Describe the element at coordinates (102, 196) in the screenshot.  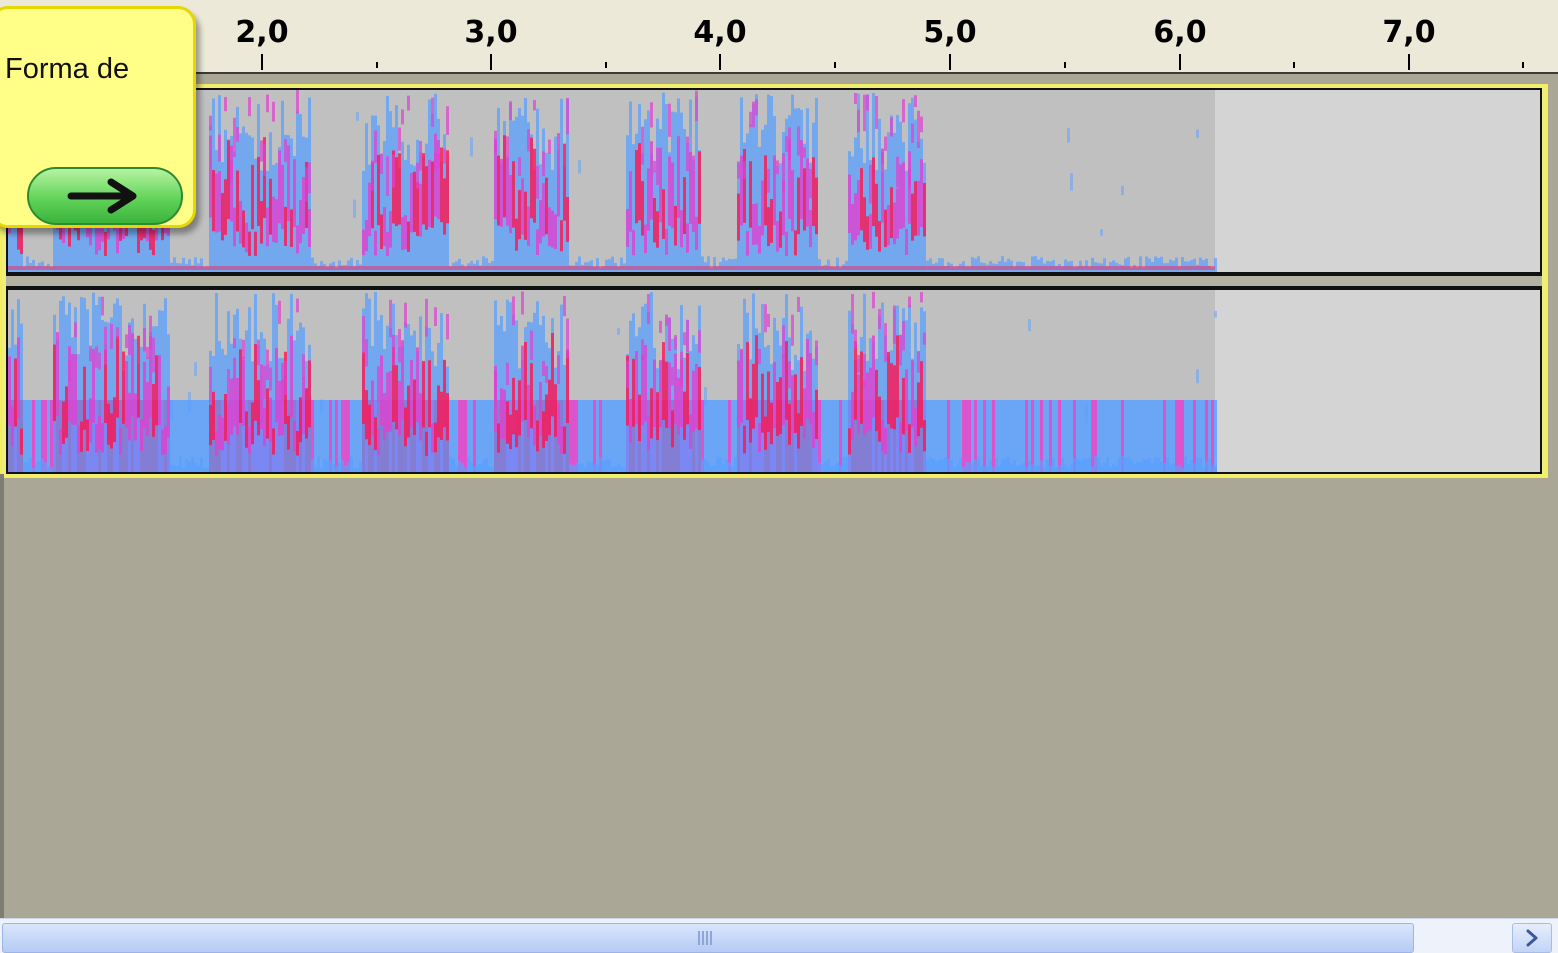
I see `arrow-right-icon` at that location.